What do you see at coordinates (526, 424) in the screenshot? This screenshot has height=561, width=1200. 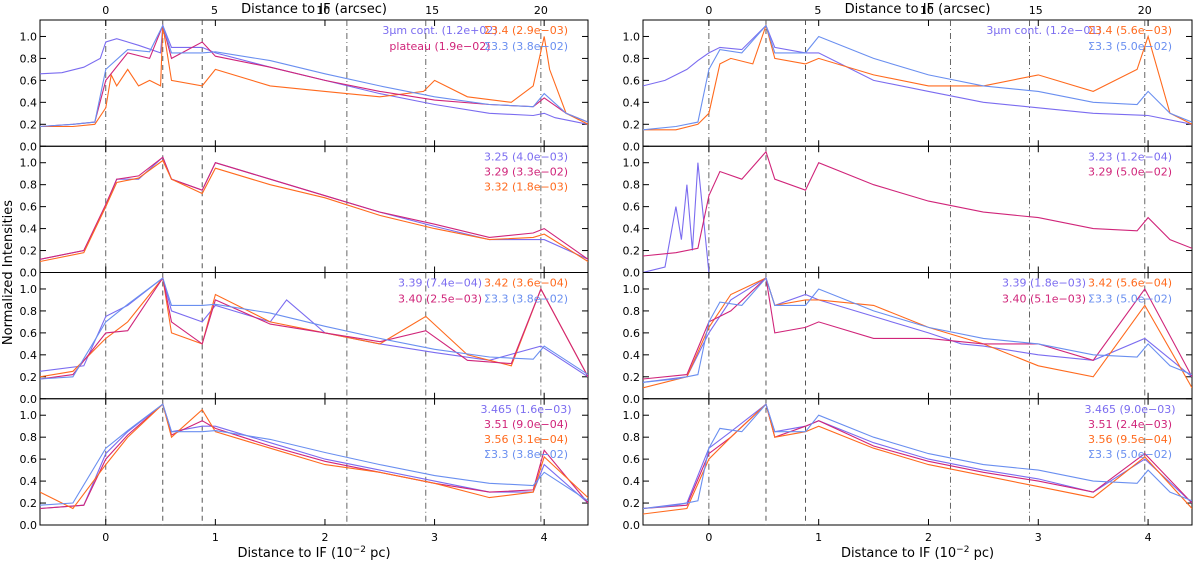 I see `legend-entry: 3.51 (9.0e−04)` at bounding box center [526, 424].